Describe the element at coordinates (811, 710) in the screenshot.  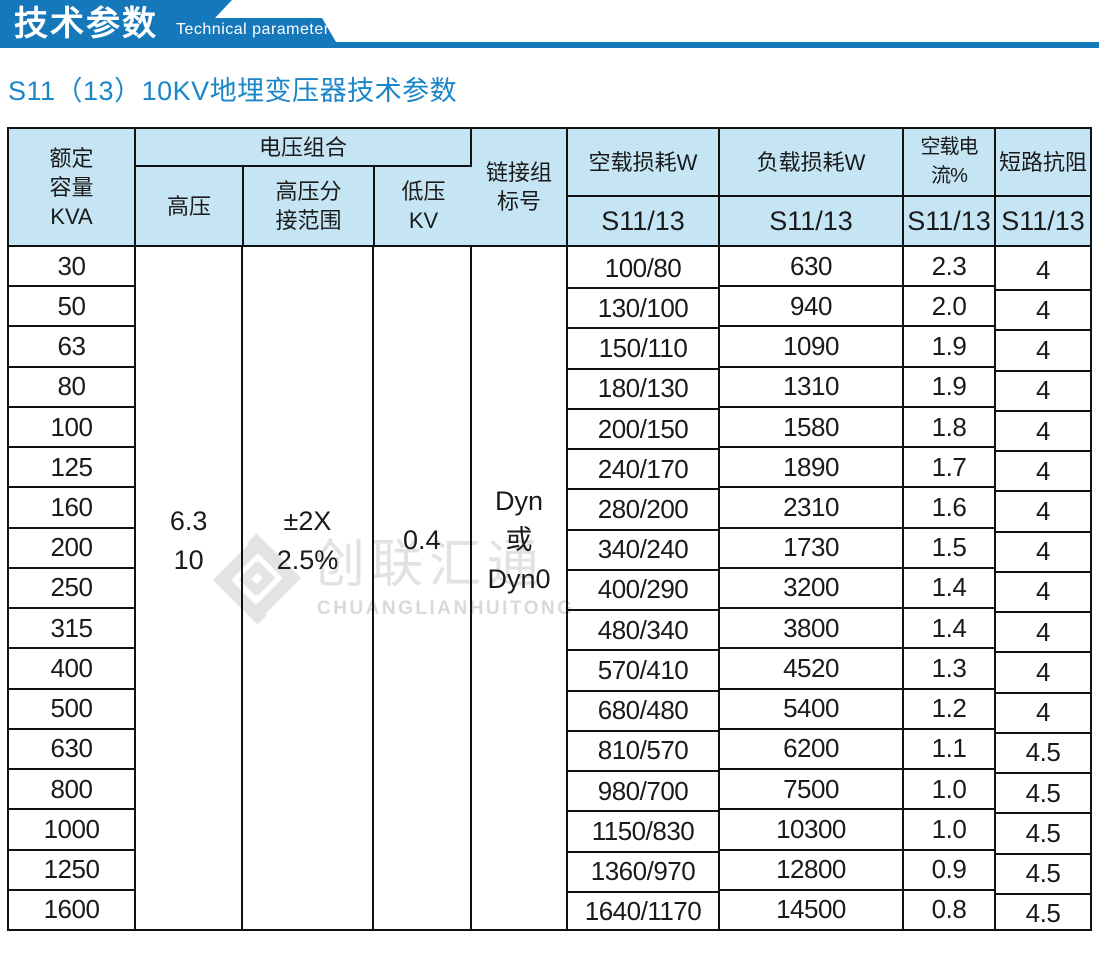
I see `table-cell: 5400` at that location.